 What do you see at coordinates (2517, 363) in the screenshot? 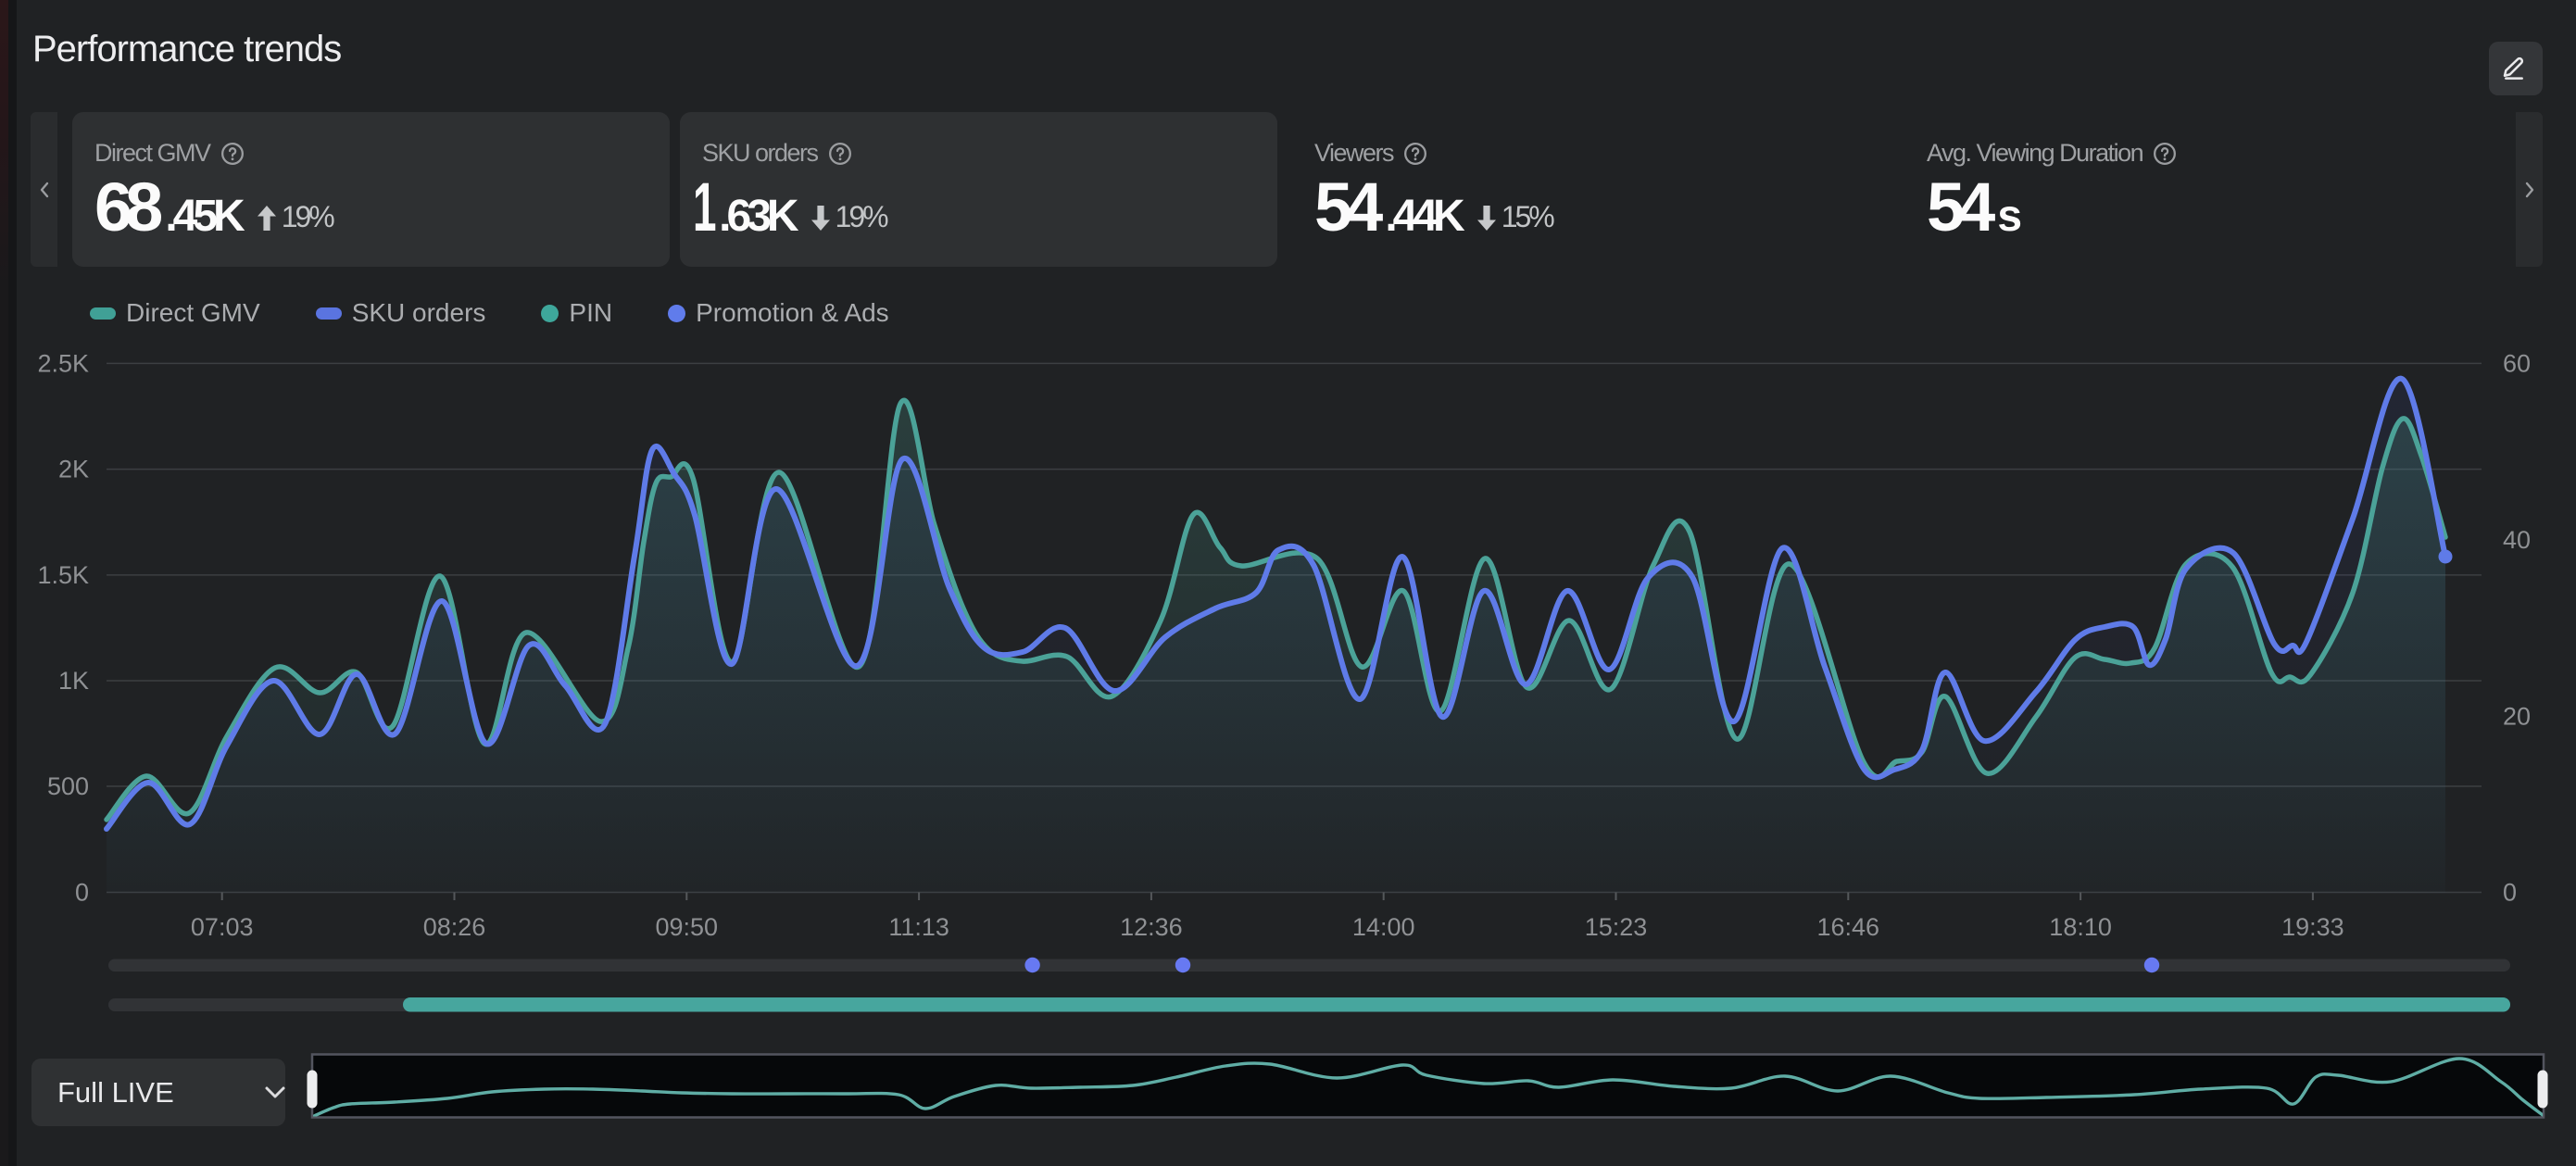
I see `svg-text: 60` at bounding box center [2517, 363].